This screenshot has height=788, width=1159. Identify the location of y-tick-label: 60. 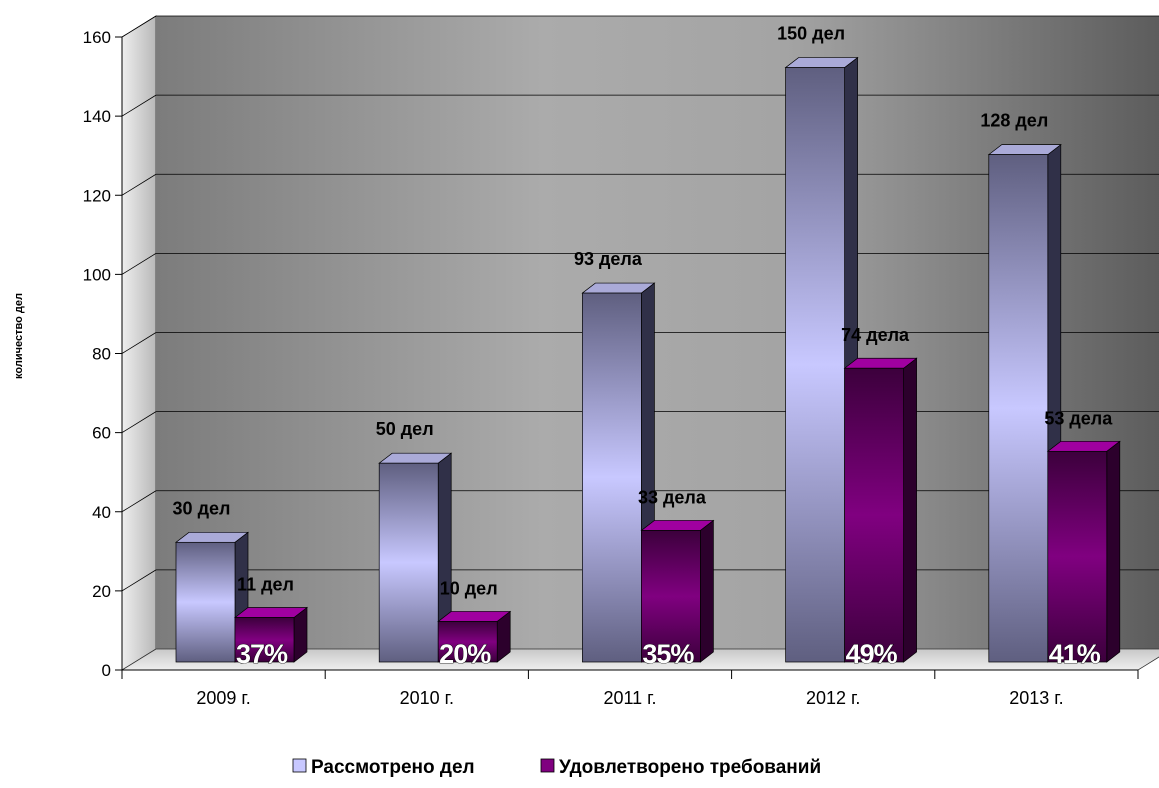
(101, 433).